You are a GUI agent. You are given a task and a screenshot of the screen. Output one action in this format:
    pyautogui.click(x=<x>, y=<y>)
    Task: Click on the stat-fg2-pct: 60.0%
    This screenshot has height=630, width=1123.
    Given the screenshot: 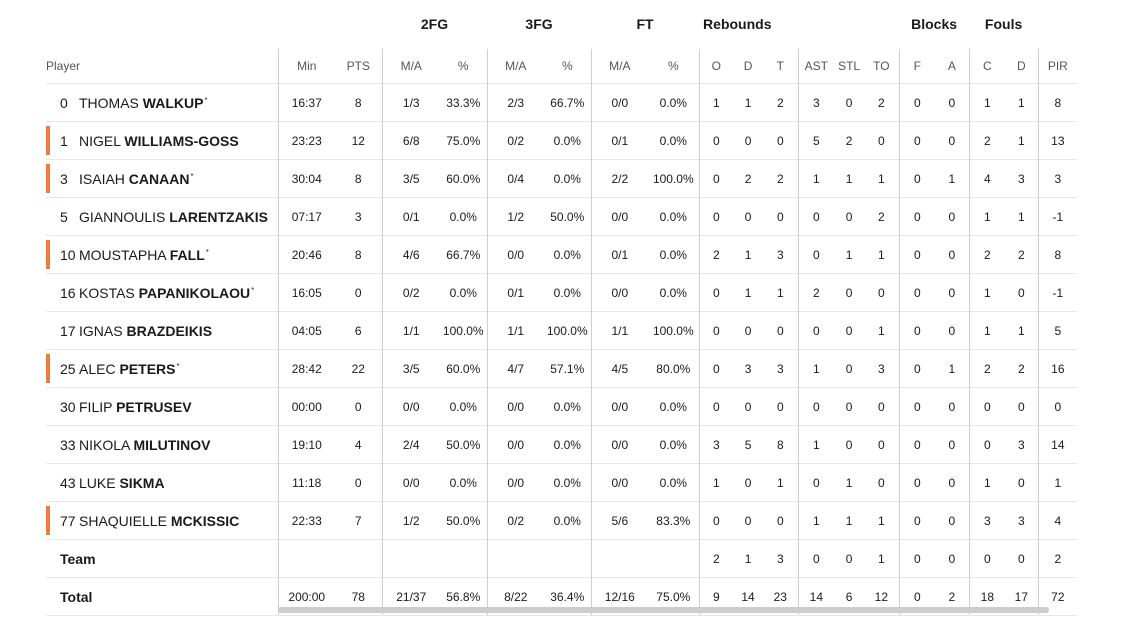 What is the action you would take?
    pyautogui.click(x=464, y=368)
    